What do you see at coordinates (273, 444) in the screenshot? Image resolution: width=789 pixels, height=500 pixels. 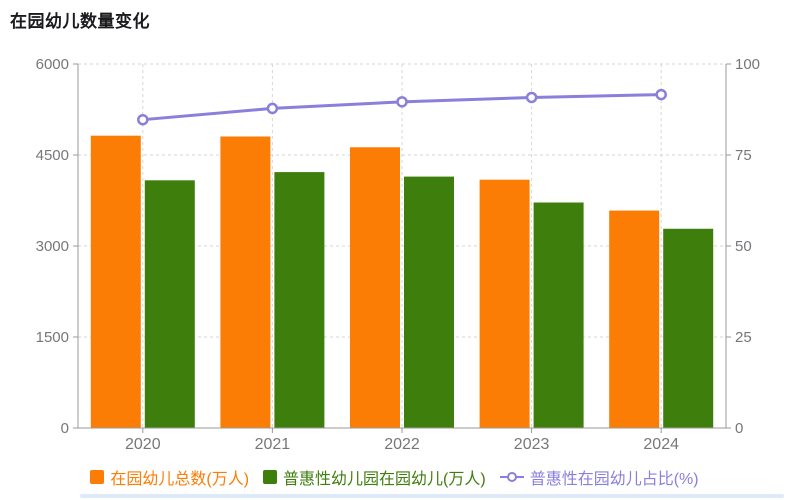 I see `x-axis-label-2021: 2021` at bounding box center [273, 444].